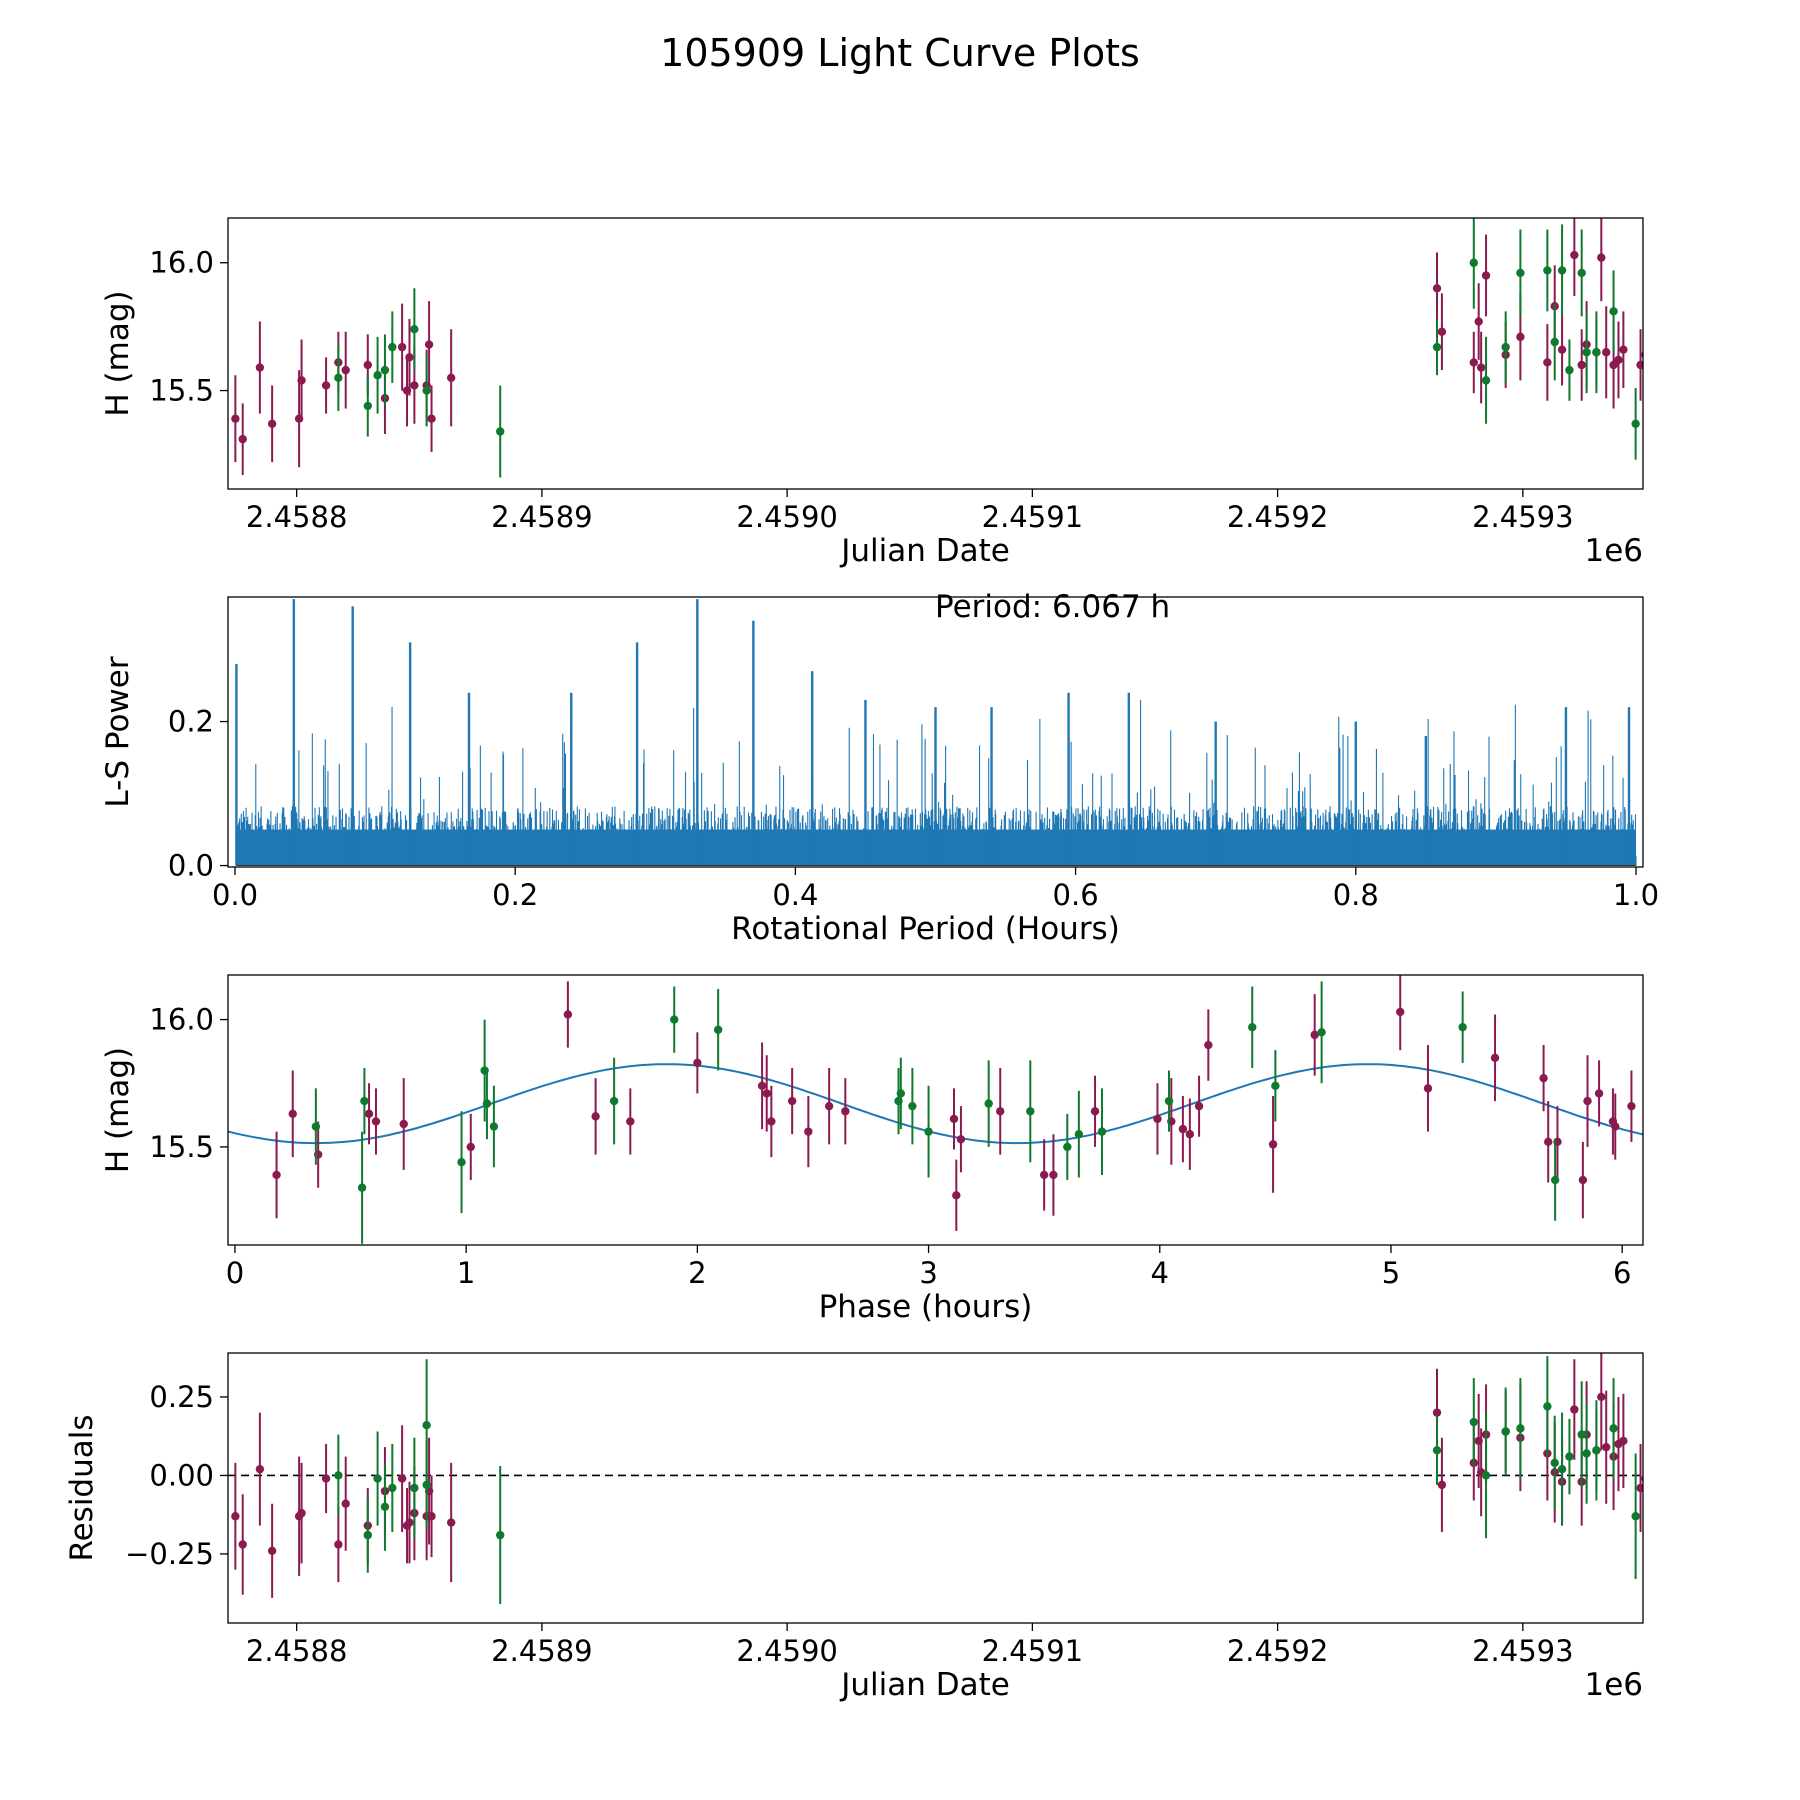  What do you see at coordinates (1076, 895) in the screenshot?
I see `x-tick-label: 0.6` at bounding box center [1076, 895].